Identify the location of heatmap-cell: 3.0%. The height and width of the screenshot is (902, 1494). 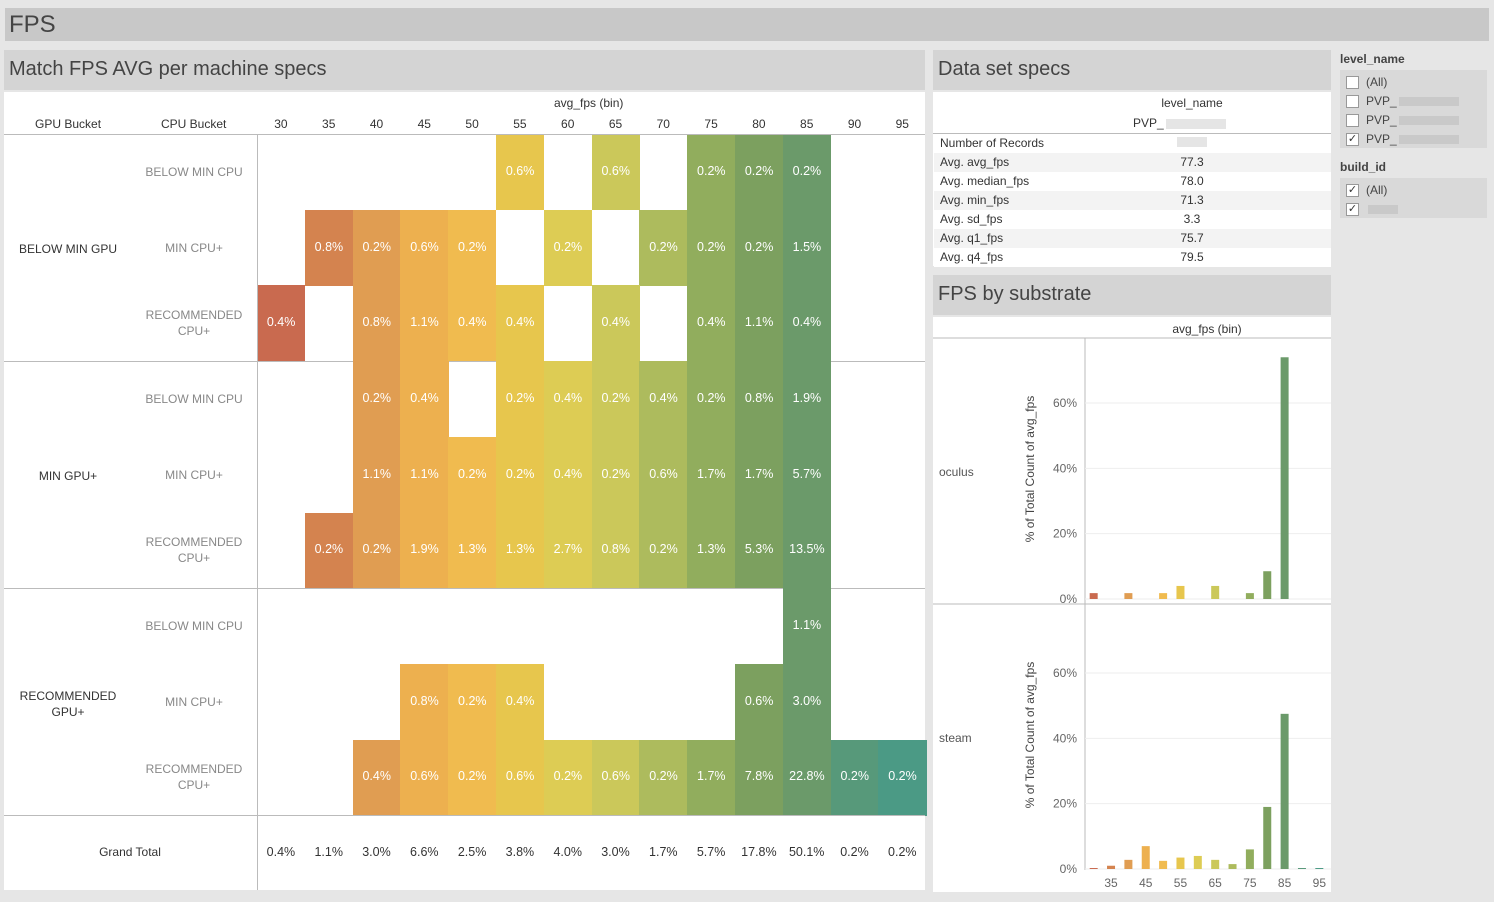
(806, 701).